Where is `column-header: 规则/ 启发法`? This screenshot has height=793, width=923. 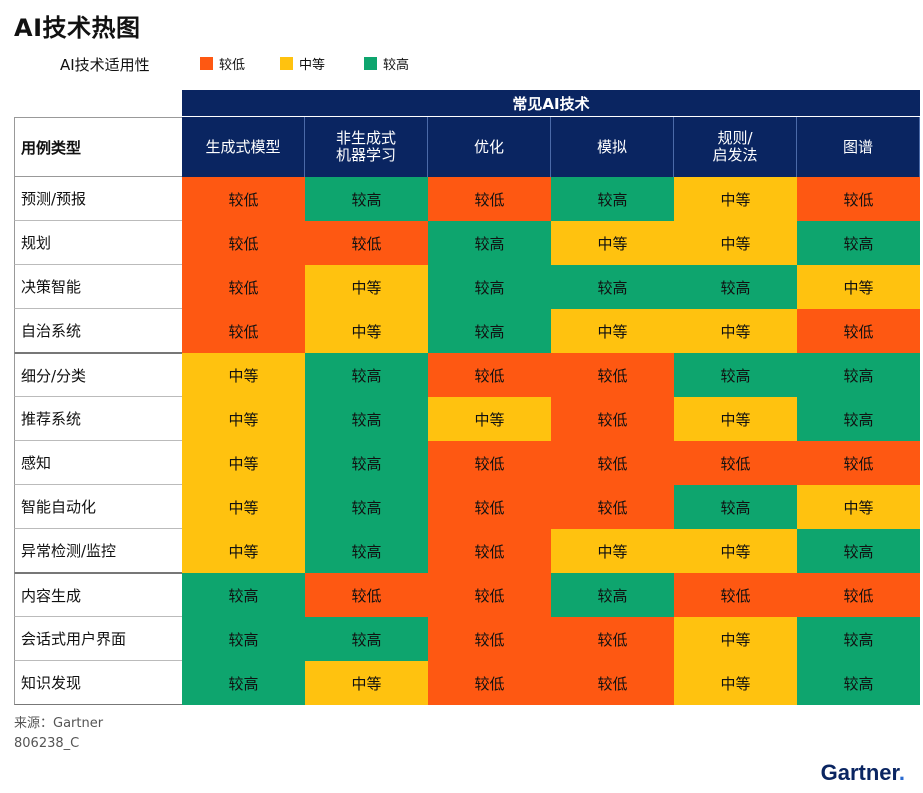
column-header: 规则/ 启发法 is located at coordinates (735, 147).